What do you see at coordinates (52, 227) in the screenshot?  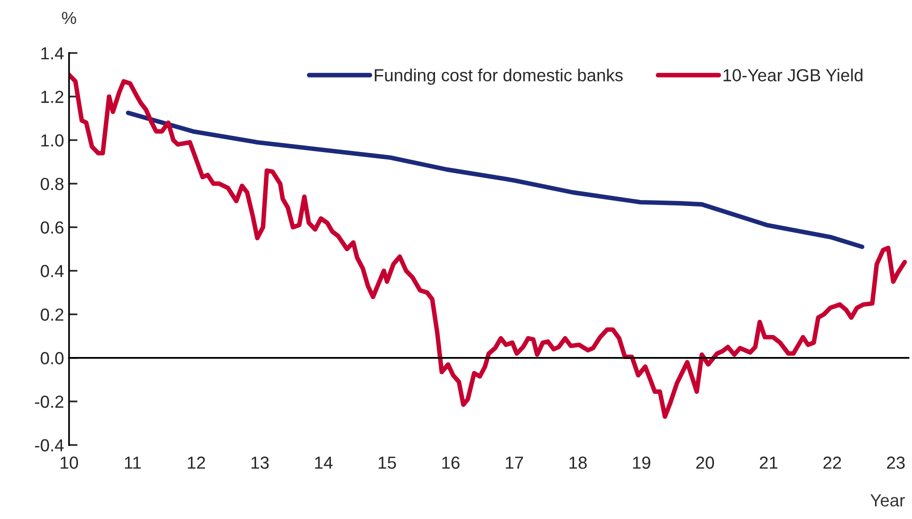 I see `y-tick-label: 0.6` at bounding box center [52, 227].